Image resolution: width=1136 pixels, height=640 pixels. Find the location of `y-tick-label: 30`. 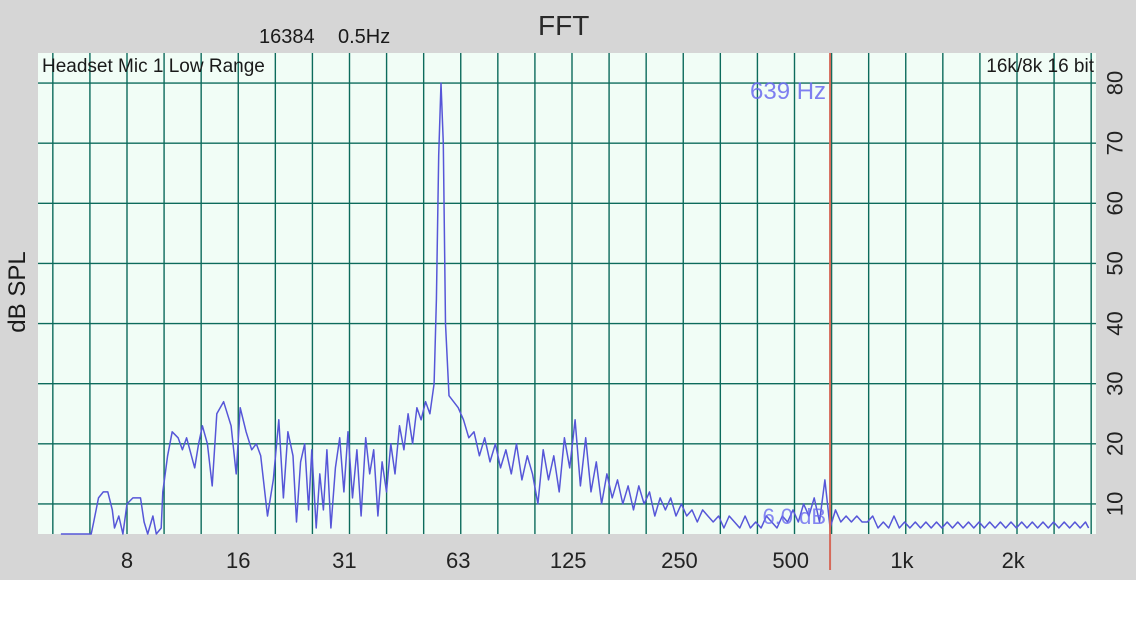

y-tick-label: 30 is located at coordinates (1115, 383).